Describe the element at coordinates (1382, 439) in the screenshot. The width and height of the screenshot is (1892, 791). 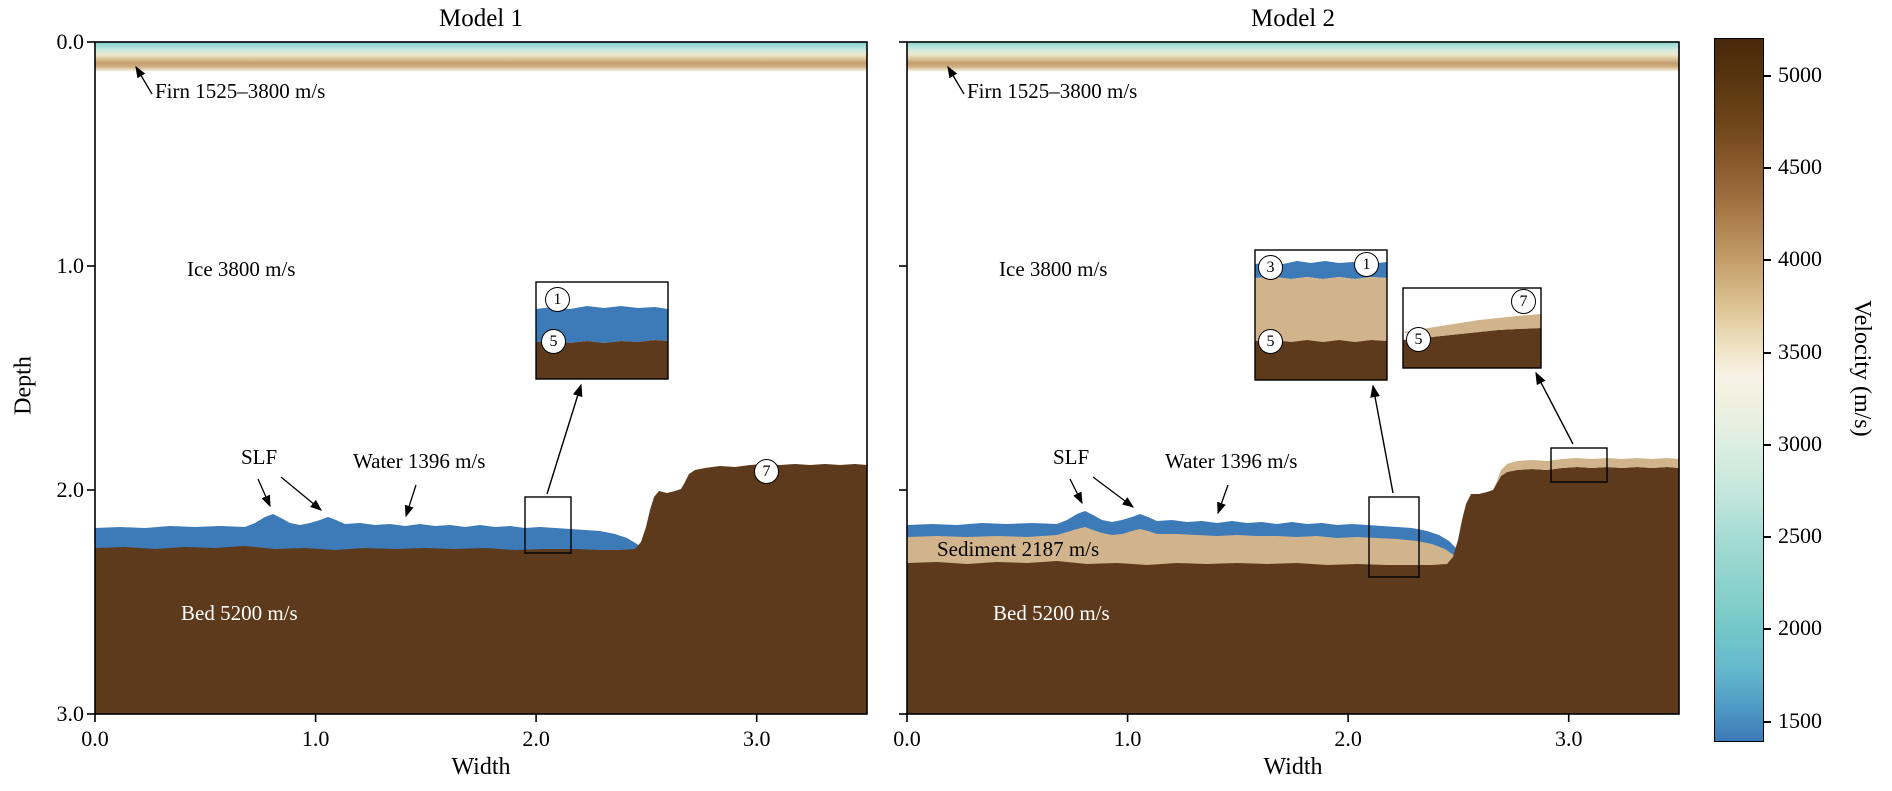
I see `zoom-connector-arrow-a` at that location.